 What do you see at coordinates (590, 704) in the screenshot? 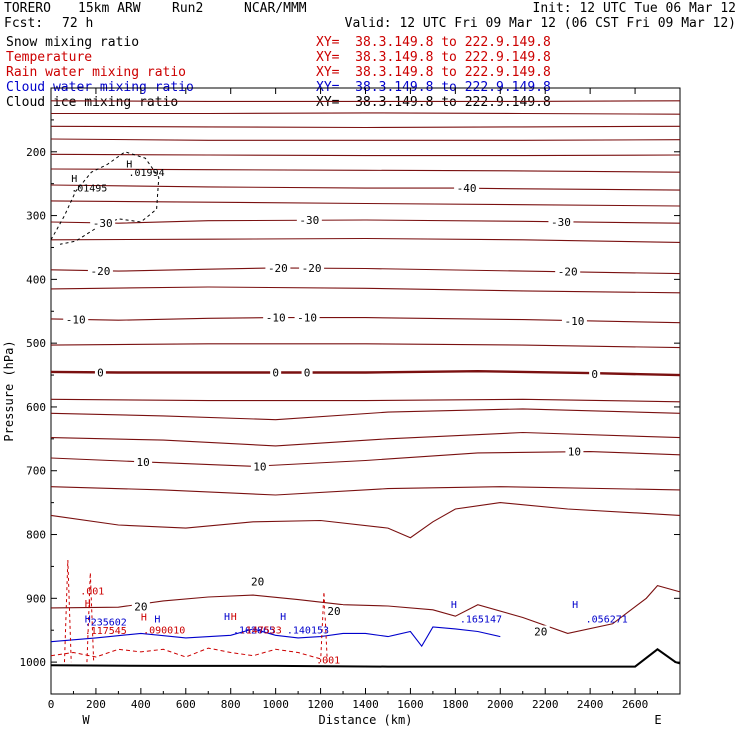
I see `x-tick-label: 2400` at bounding box center [590, 704].